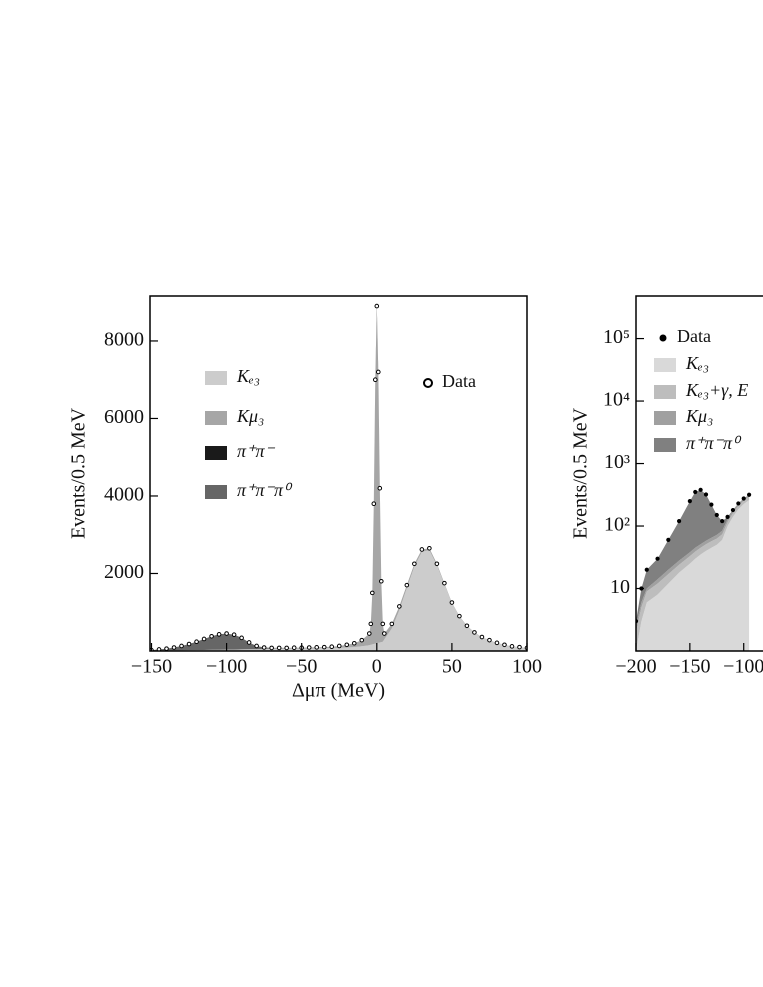  What do you see at coordinates (581, 473) in the screenshot?
I see `y-axis-label: Events/0.5 MeV` at bounding box center [581, 473].